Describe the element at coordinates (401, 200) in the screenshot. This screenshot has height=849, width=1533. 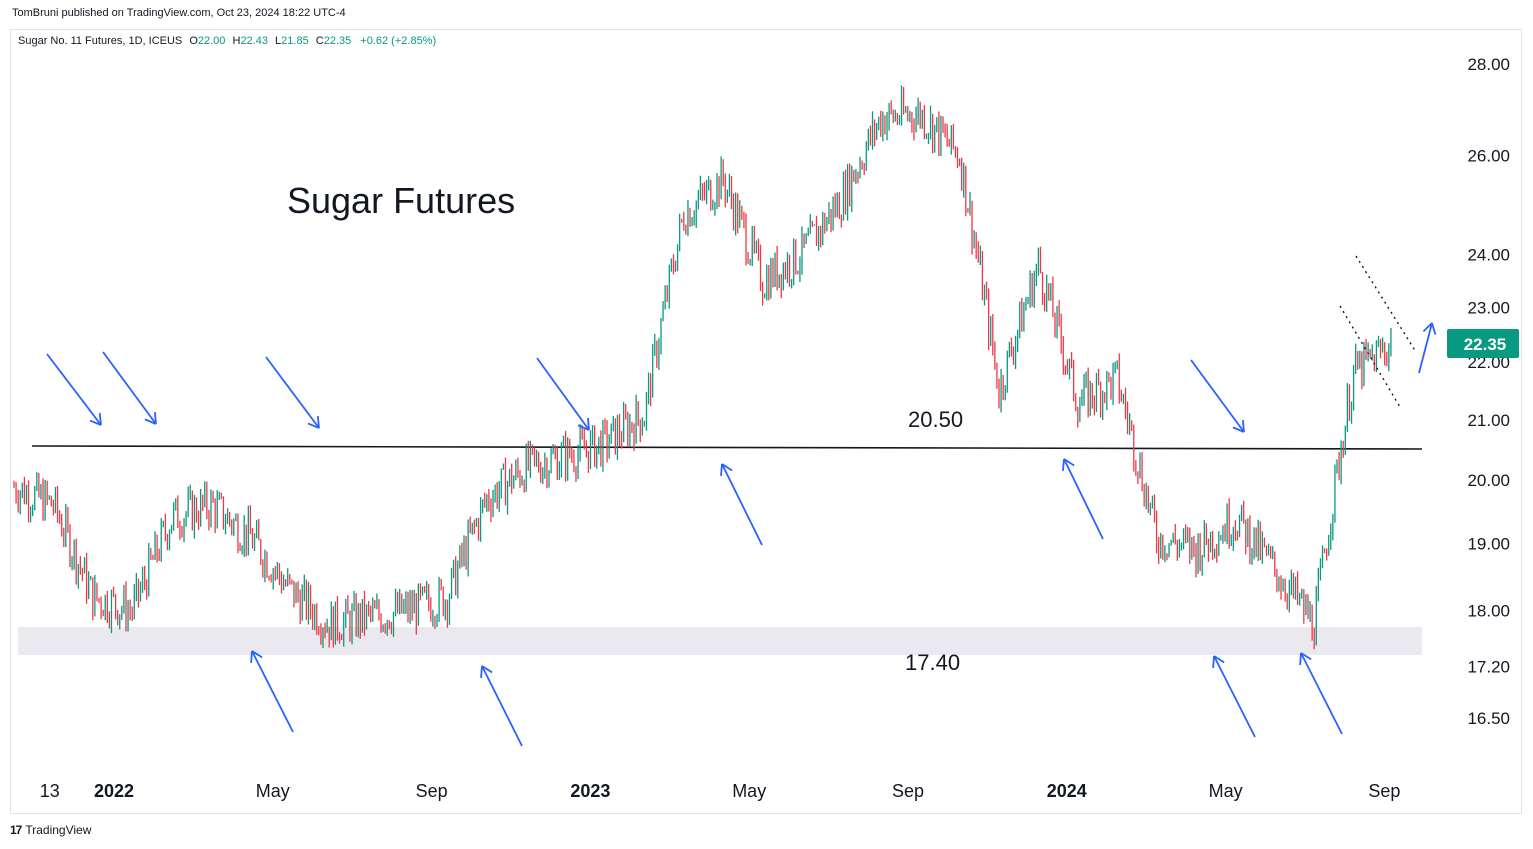
I see `chart-title: Sugar Futures` at that location.